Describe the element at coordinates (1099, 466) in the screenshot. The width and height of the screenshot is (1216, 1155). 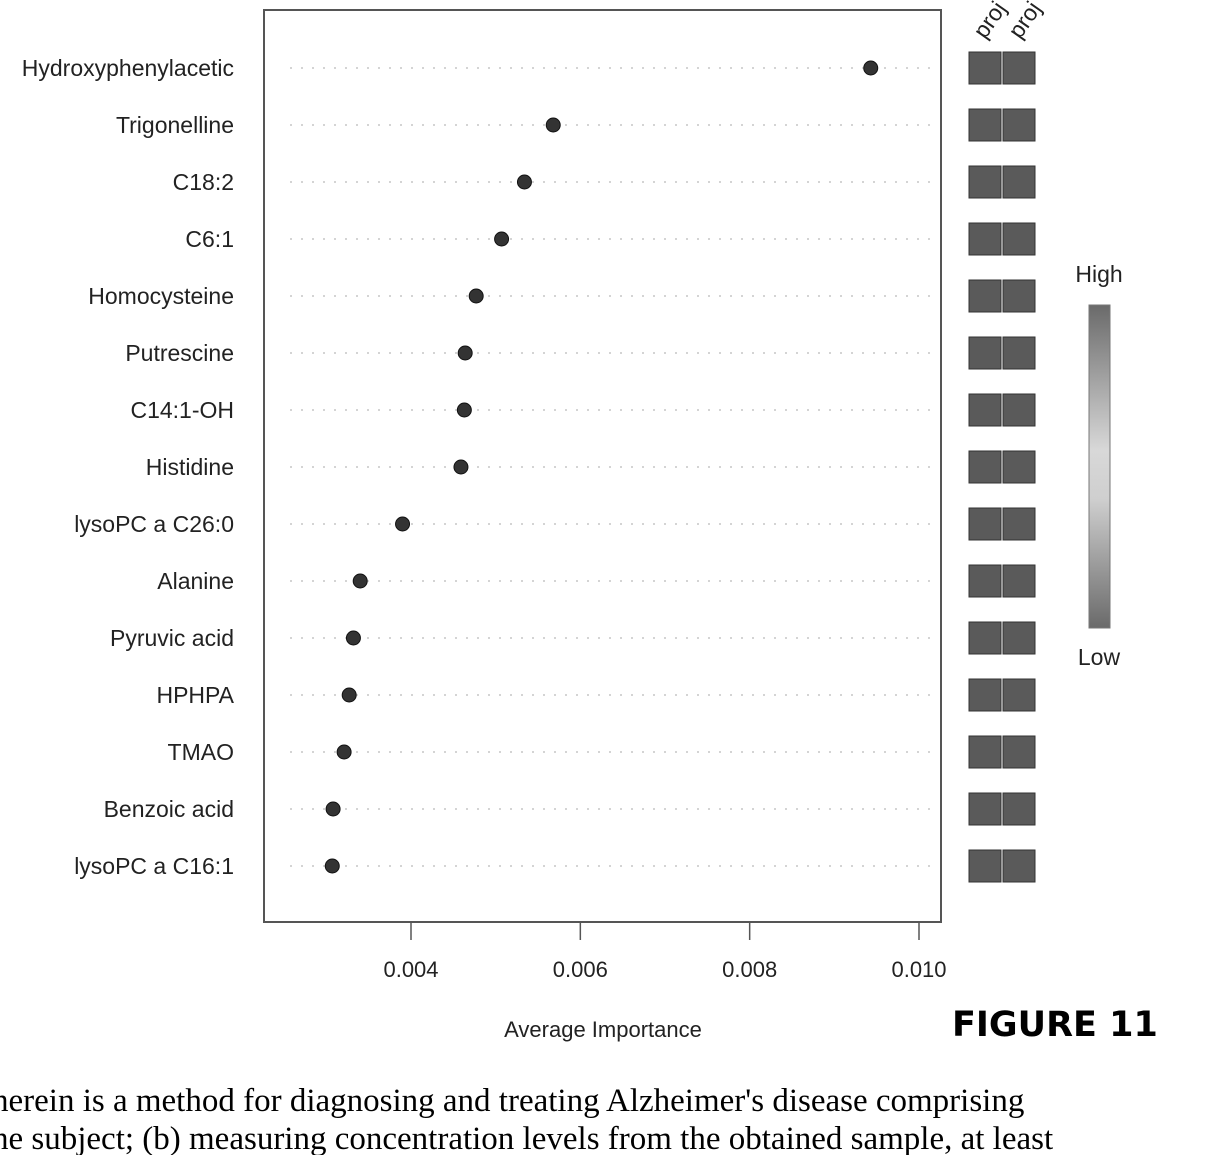
I see `color-legend-bar` at that location.